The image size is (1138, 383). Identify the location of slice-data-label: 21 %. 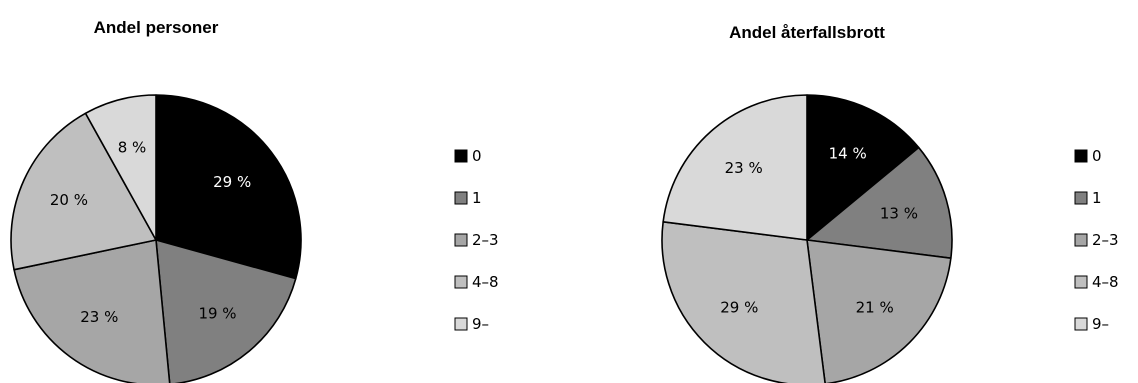
(875, 308).